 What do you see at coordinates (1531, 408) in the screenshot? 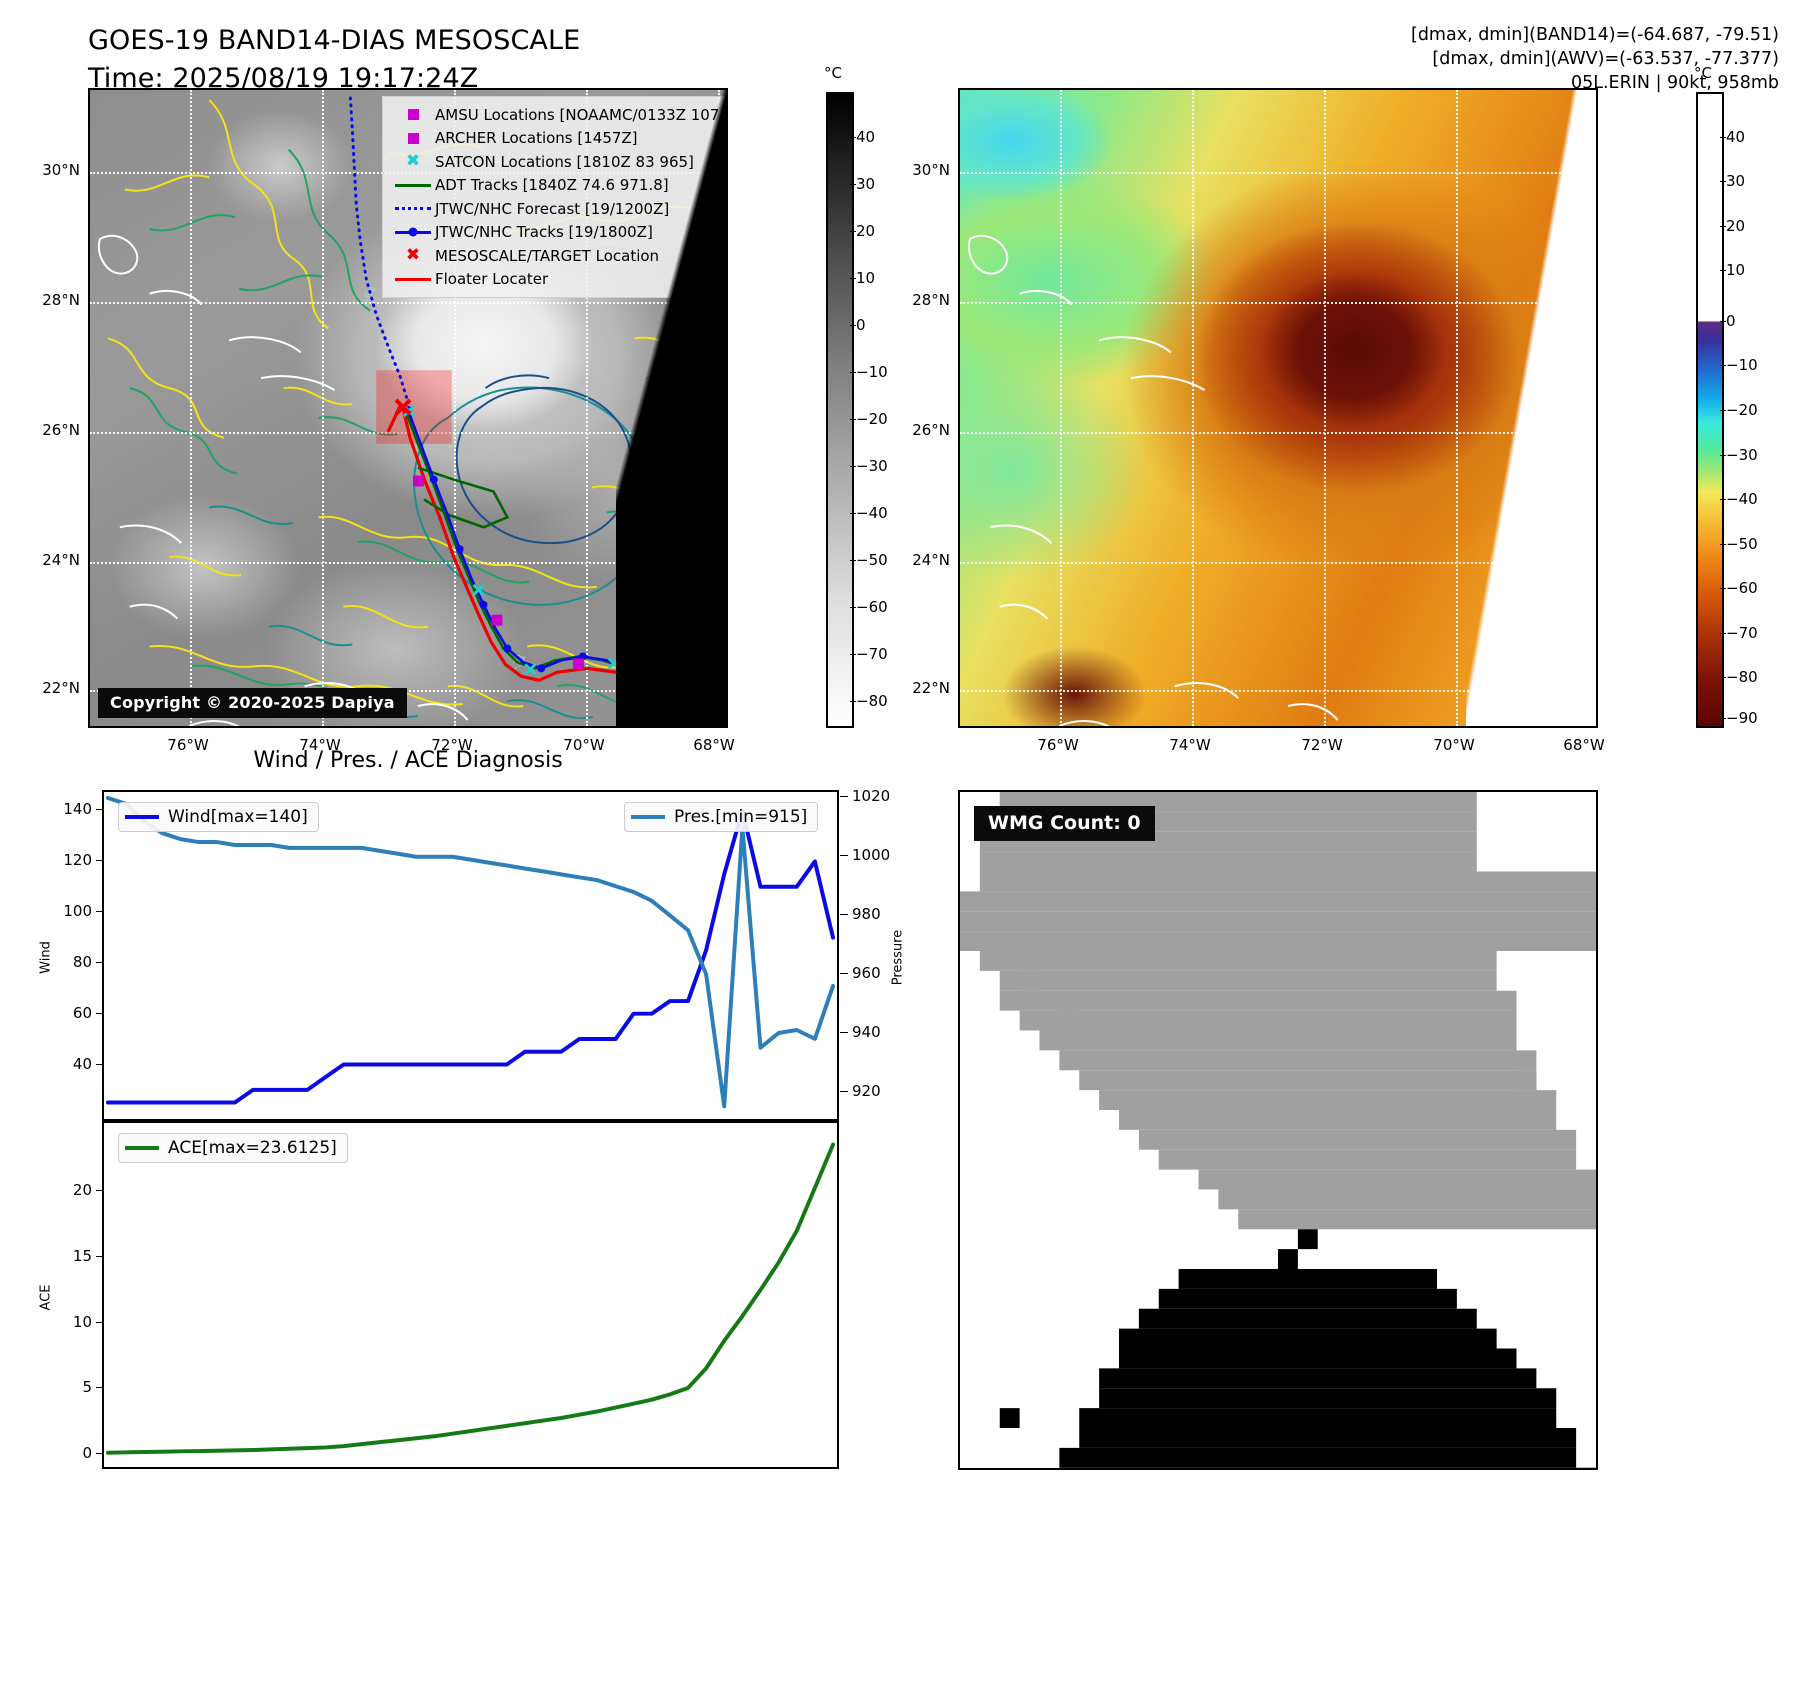
I see `awv-off-swath-wedge` at bounding box center [1531, 408].